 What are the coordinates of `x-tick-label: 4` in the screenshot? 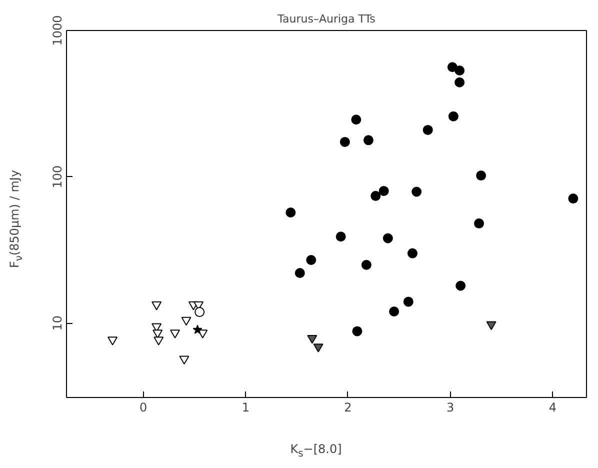 It's located at (552, 407).